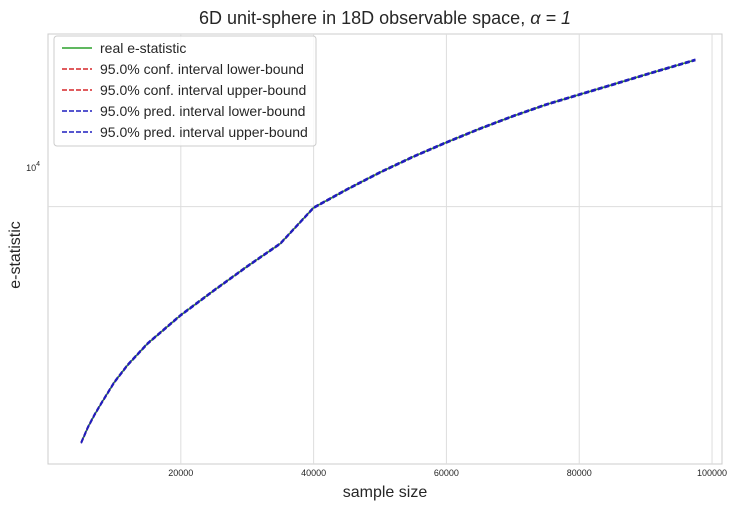 Image resolution: width=729 pixels, height=506 pixels. Describe the element at coordinates (385, 492) in the screenshot. I see `x-axis-label: sample size` at that location.